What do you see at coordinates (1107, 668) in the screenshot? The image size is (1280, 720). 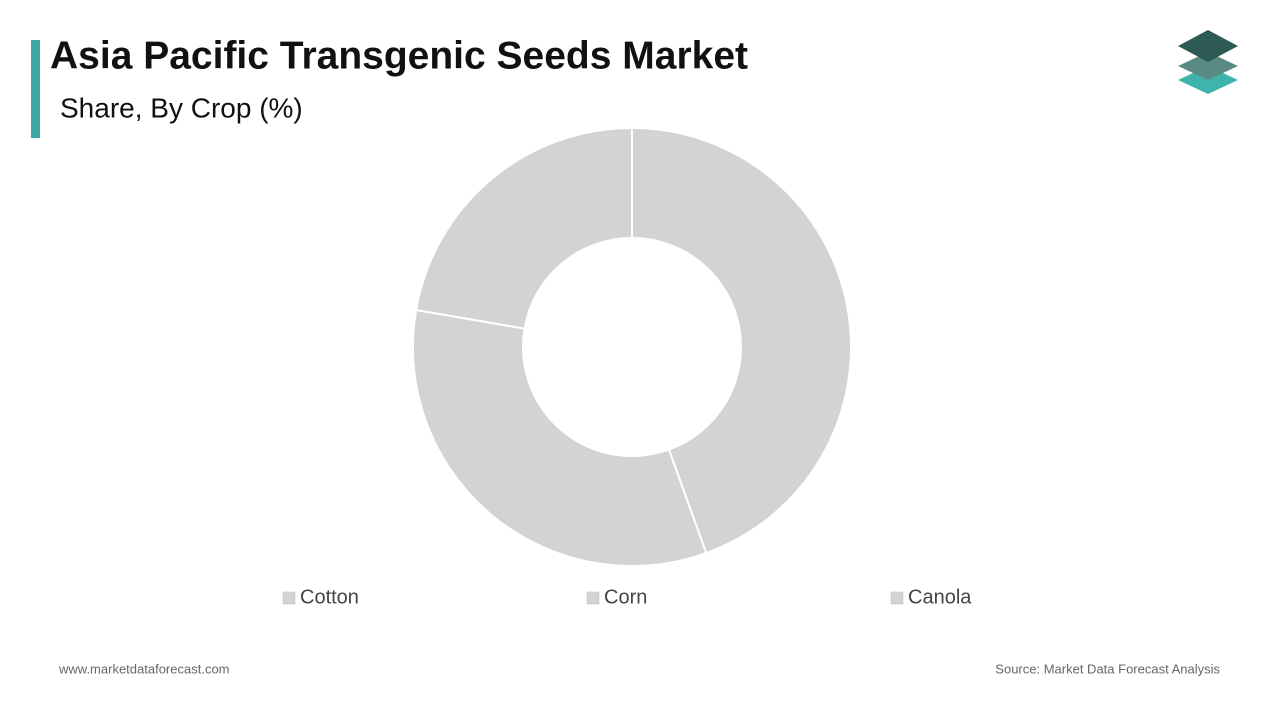 I see `footer-source: Source: Market Data Forecast Analysis` at bounding box center [1107, 668].